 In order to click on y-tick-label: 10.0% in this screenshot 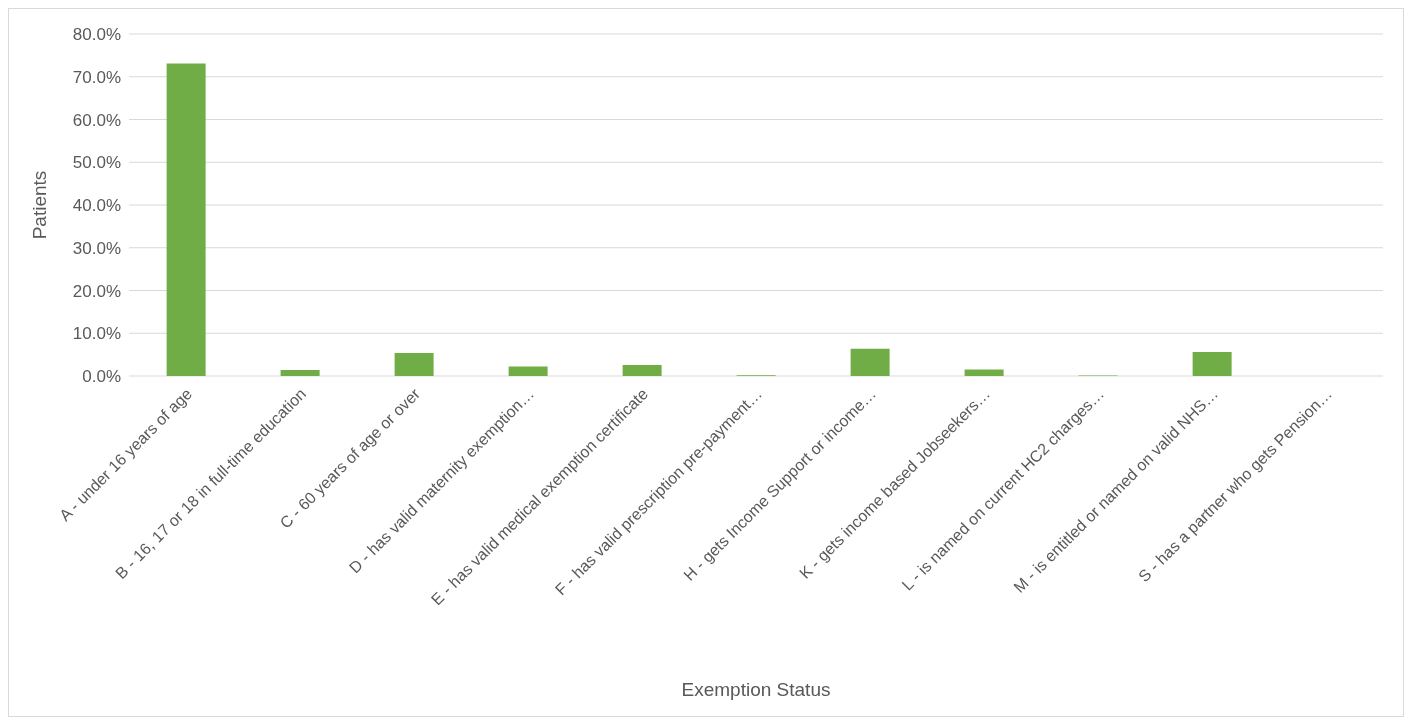, I will do `click(96, 334)`.